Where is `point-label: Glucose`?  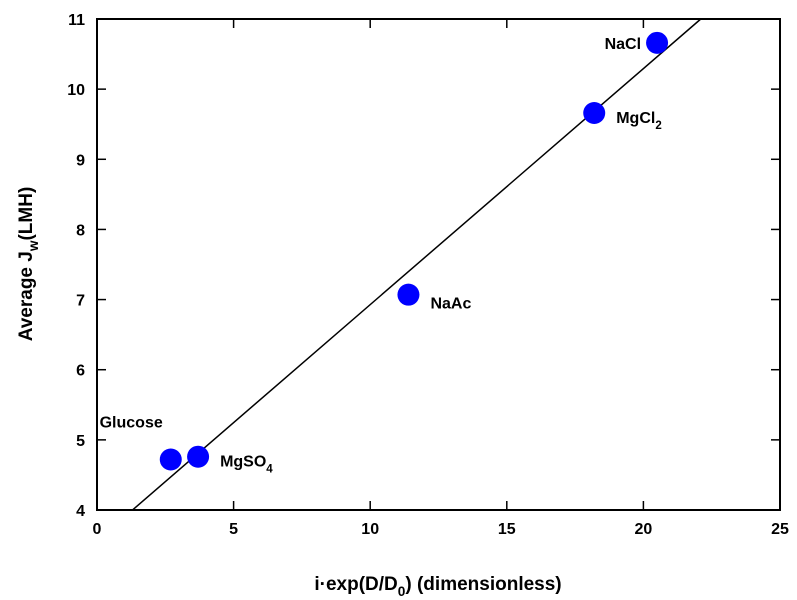
point-label: Glucose is located at coordinates (131, 422).